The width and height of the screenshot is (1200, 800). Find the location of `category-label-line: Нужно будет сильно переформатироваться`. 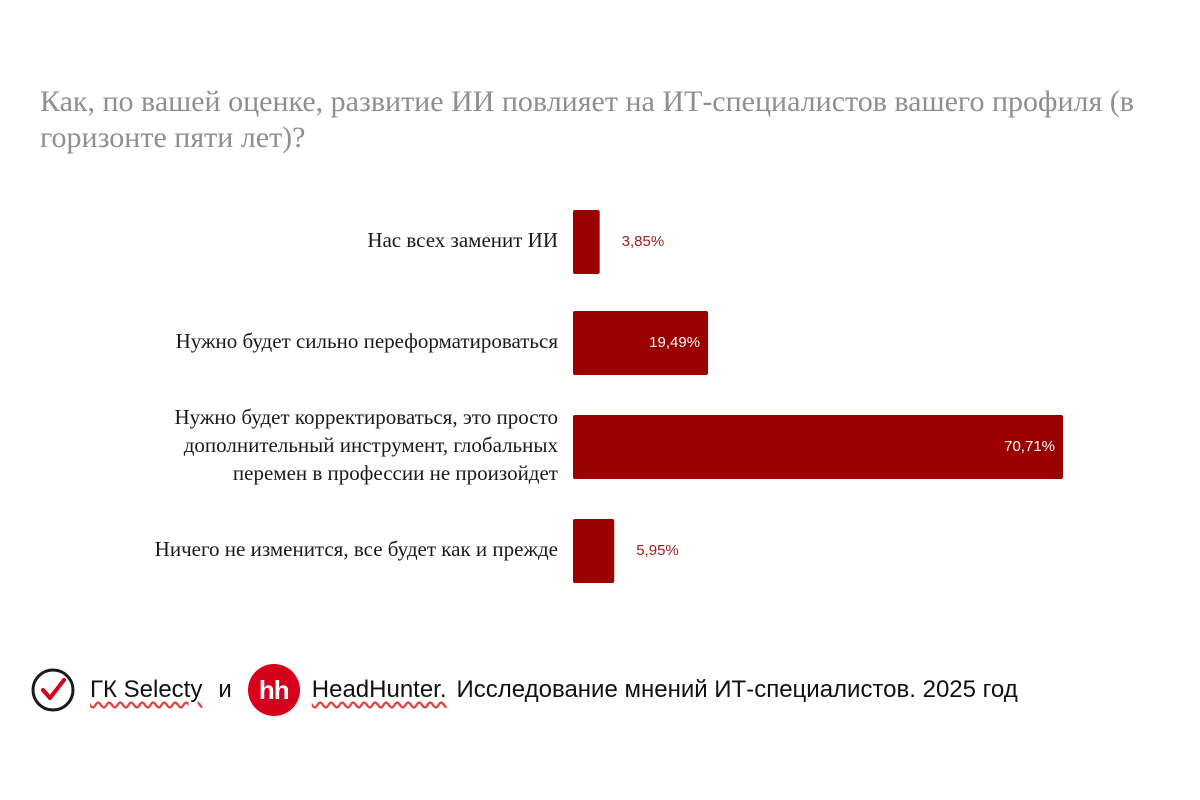

category-label-line: Нужно будет сильно переформатироваться is located at coordinates (367, 341).